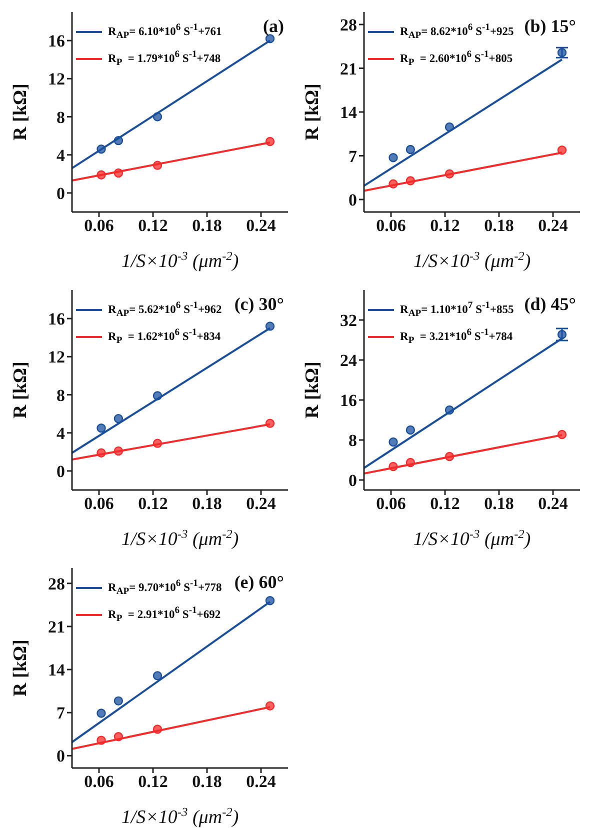  I want to click on chart-title: (c) 30°, so click(259, 304).